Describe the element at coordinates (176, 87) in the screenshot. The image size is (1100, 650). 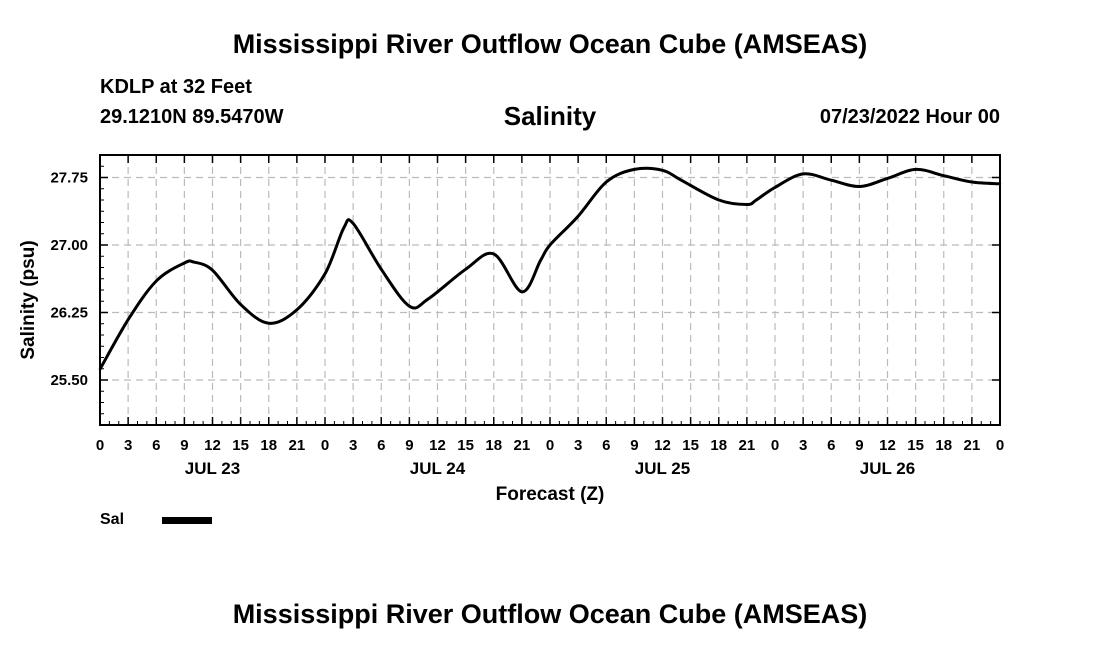
I see `station-name: KDLP at 32 Feet` at that location.